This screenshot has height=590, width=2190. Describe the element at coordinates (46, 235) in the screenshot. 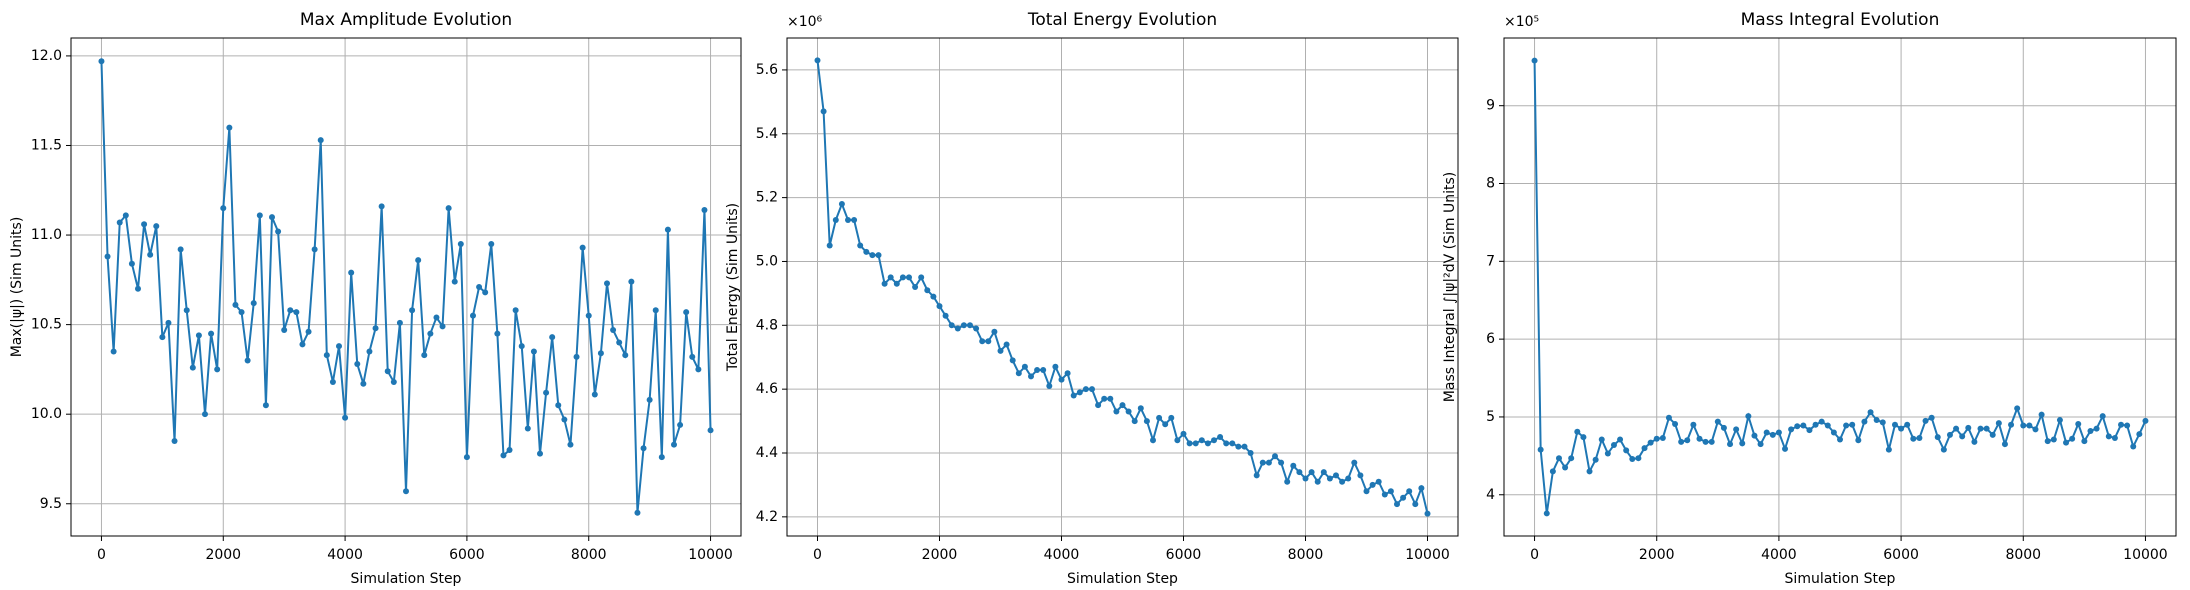

I see `y-tick-label: 11.0` at that location.